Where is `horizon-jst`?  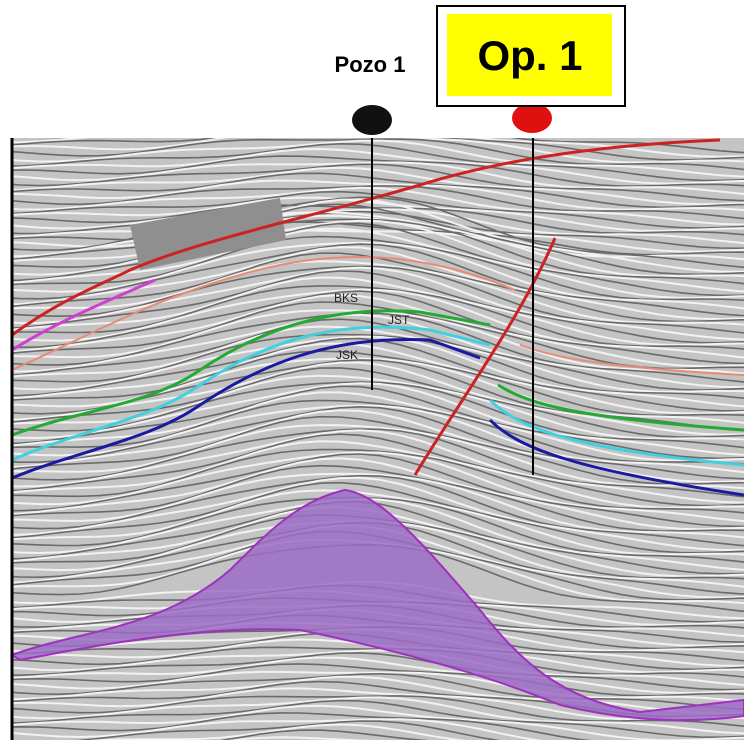 horizon-jst is located at coordinates (251, 393).